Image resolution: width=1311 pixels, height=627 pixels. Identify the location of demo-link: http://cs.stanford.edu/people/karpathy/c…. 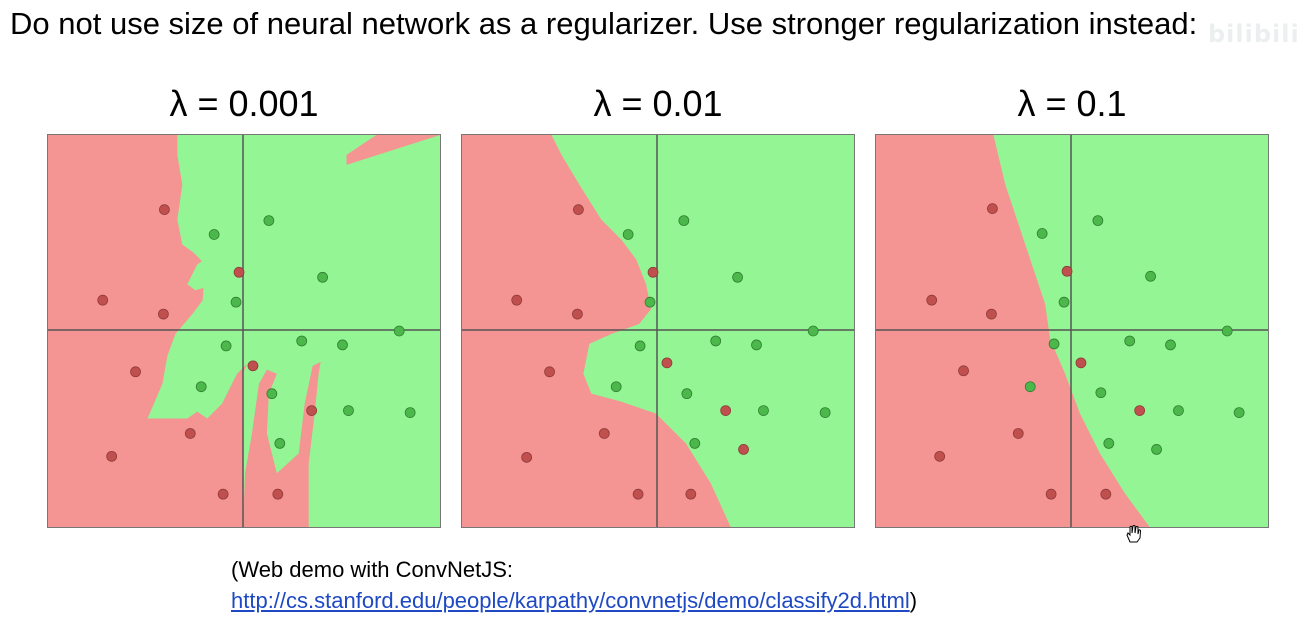
(570, 600).